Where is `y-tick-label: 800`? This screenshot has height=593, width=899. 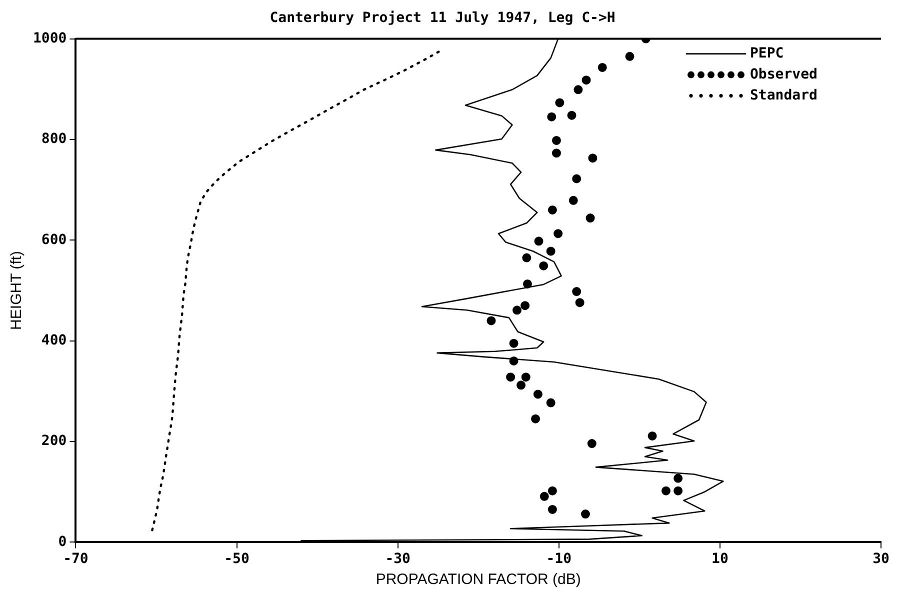
y-tick-label: 800 is located at coordinates (54, 139).